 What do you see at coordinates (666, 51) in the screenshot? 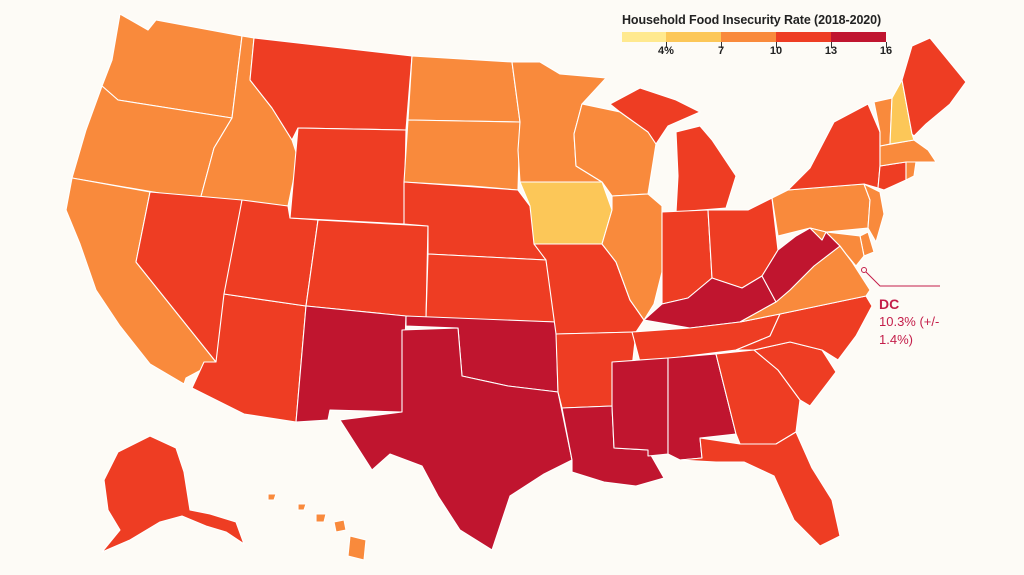
I see `legend-tick-label: 4%` at bounding box center [666, 51].